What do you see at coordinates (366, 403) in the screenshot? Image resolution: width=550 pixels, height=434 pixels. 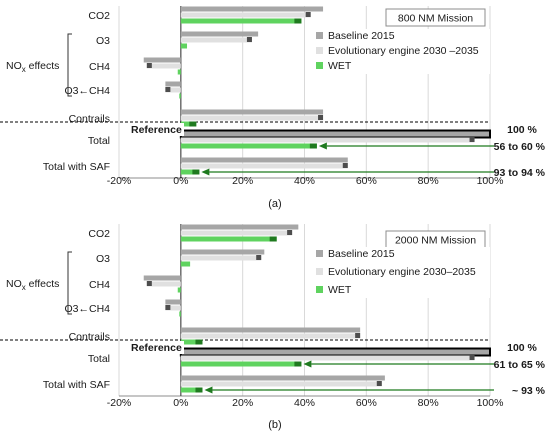 I see `x-tick-label: 60%` at bounding box center [366, 403].